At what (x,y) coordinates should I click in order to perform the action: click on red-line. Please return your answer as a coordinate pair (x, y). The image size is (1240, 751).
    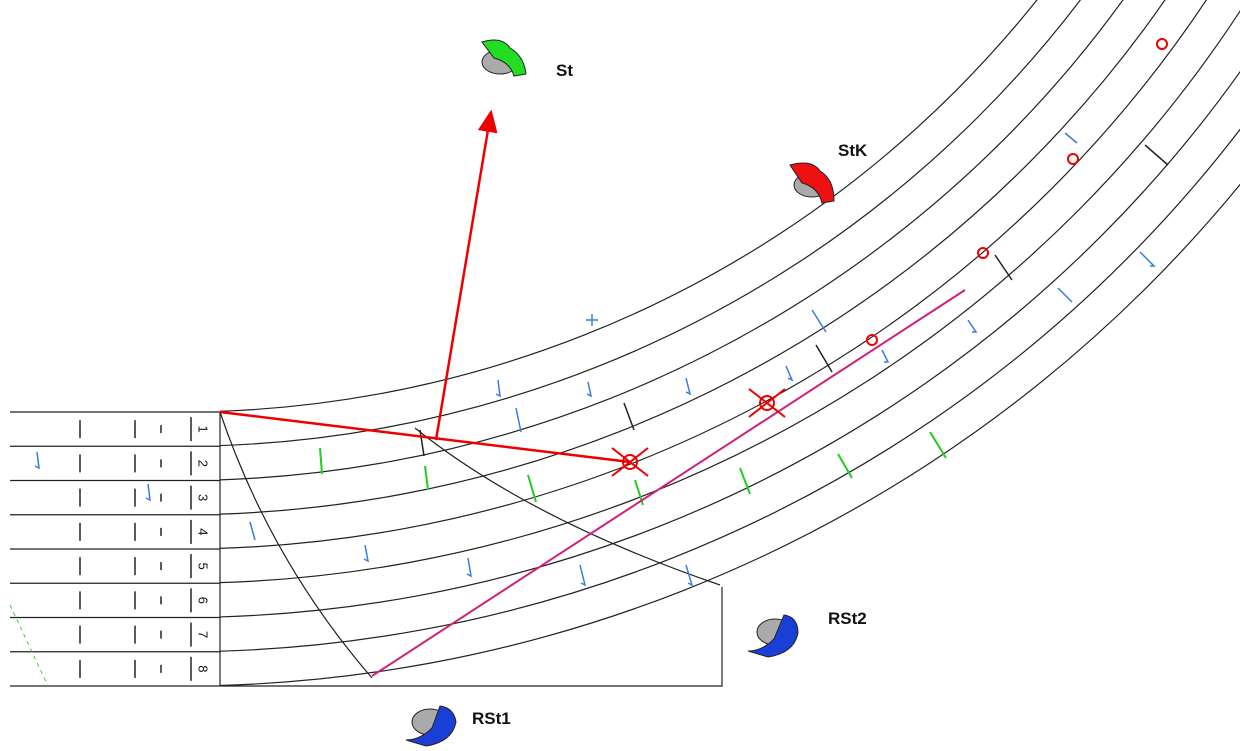
    Looking at the image, I should click on (425, 437).